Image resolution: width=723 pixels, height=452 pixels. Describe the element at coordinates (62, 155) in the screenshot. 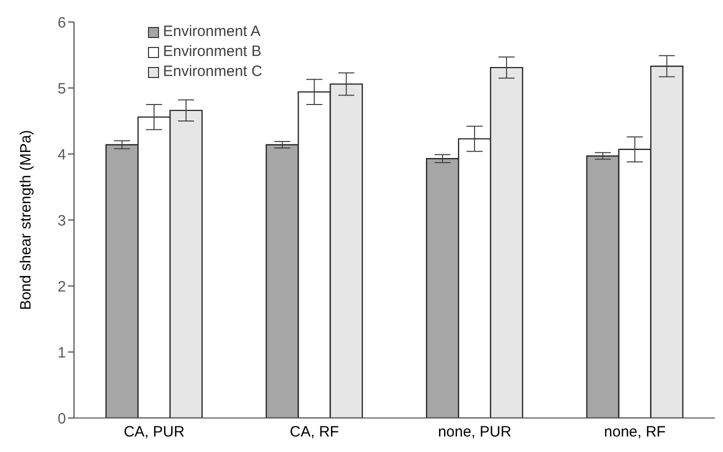

I see `y-tick-label: 4` at that location.